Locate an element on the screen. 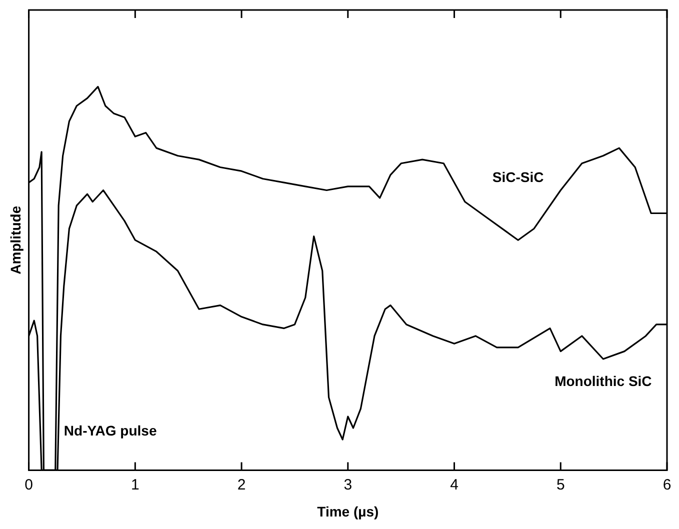 The width and height of the screenshot is (679, 529). x-tick-label: 4 is located at coordinates (454, 485).